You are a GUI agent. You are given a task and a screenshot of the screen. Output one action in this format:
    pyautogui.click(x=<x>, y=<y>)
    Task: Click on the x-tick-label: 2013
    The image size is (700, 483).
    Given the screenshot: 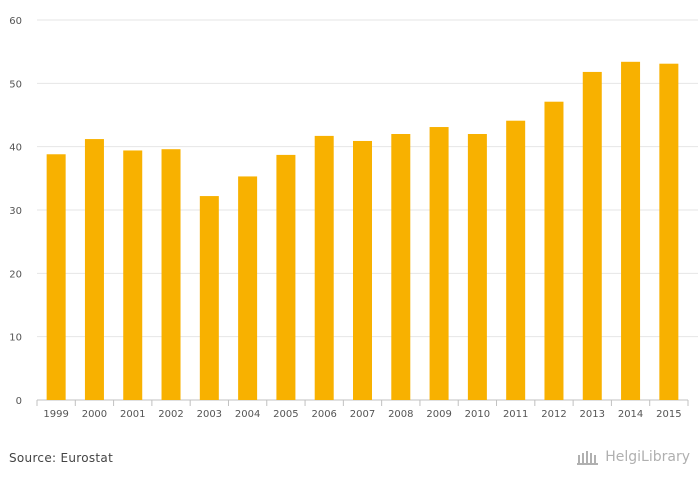 What is the action you would take?
    pyautogui.click(x=592, y=414)
    